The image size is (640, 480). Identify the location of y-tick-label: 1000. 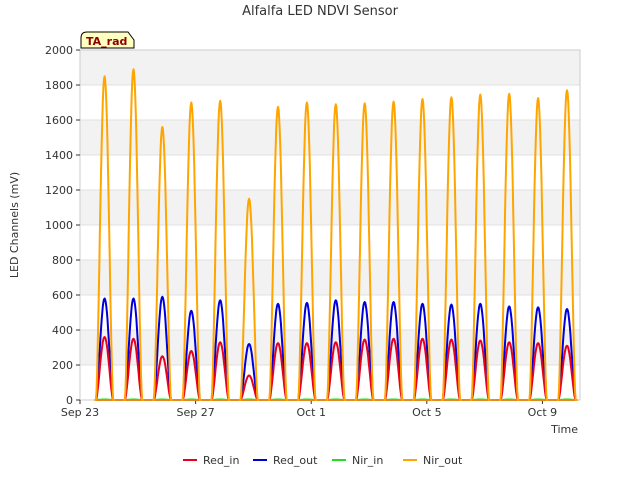
(59, 225).